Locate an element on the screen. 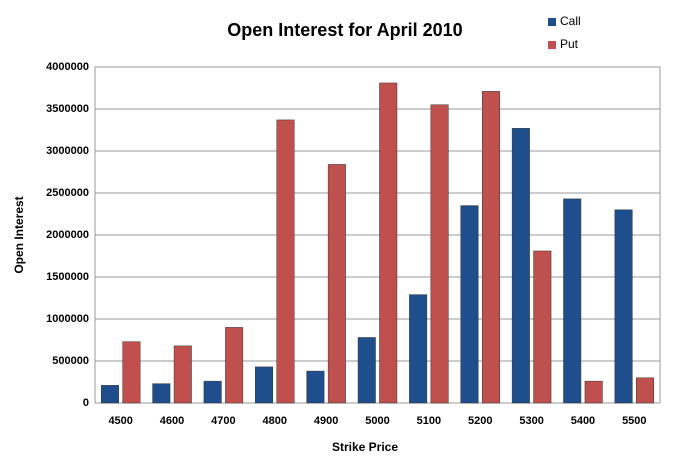  x-tick-label: 4600 is located at coordinates (172, 421).